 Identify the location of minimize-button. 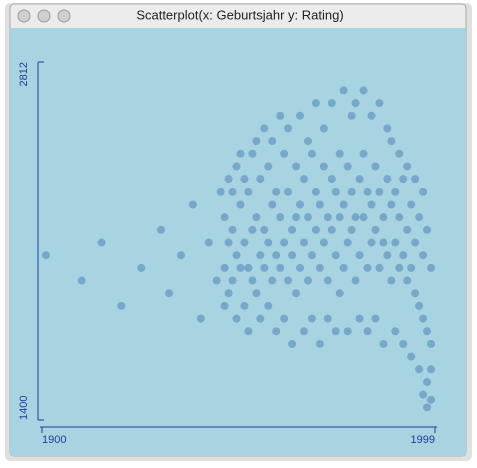
(44, 16).